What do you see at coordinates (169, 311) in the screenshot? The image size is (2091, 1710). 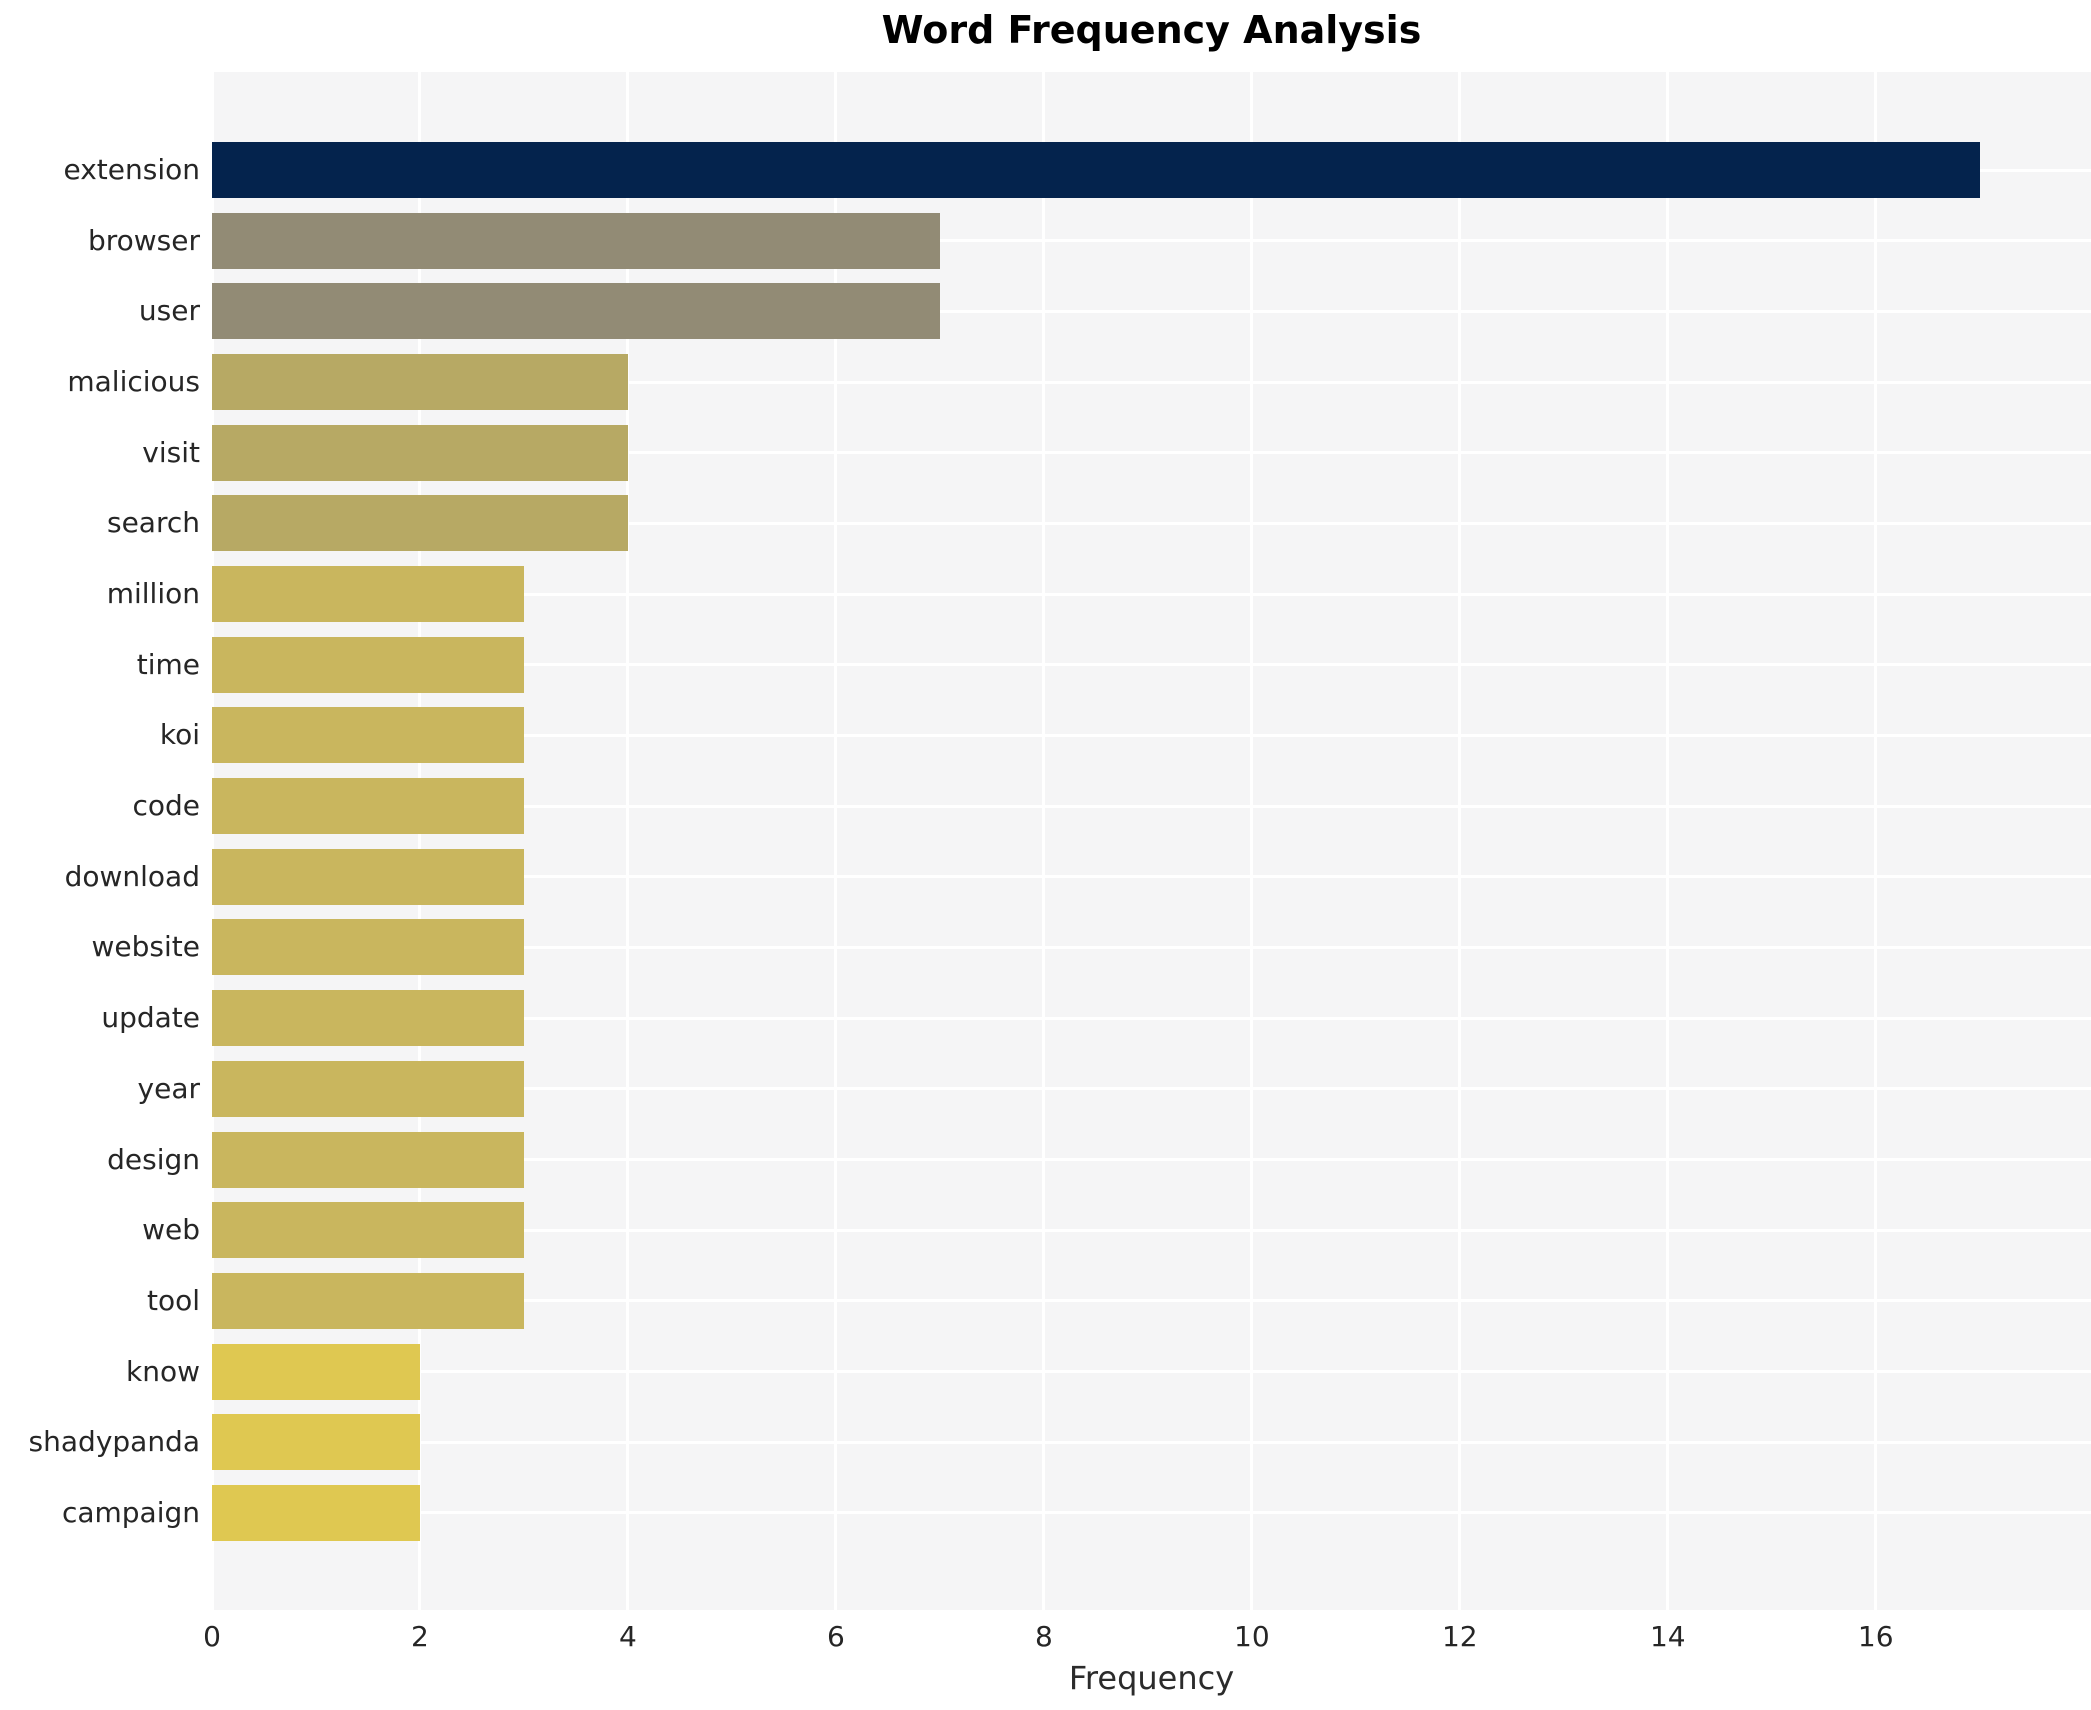 I see `category-label: user` at bounding box center [169, 311].